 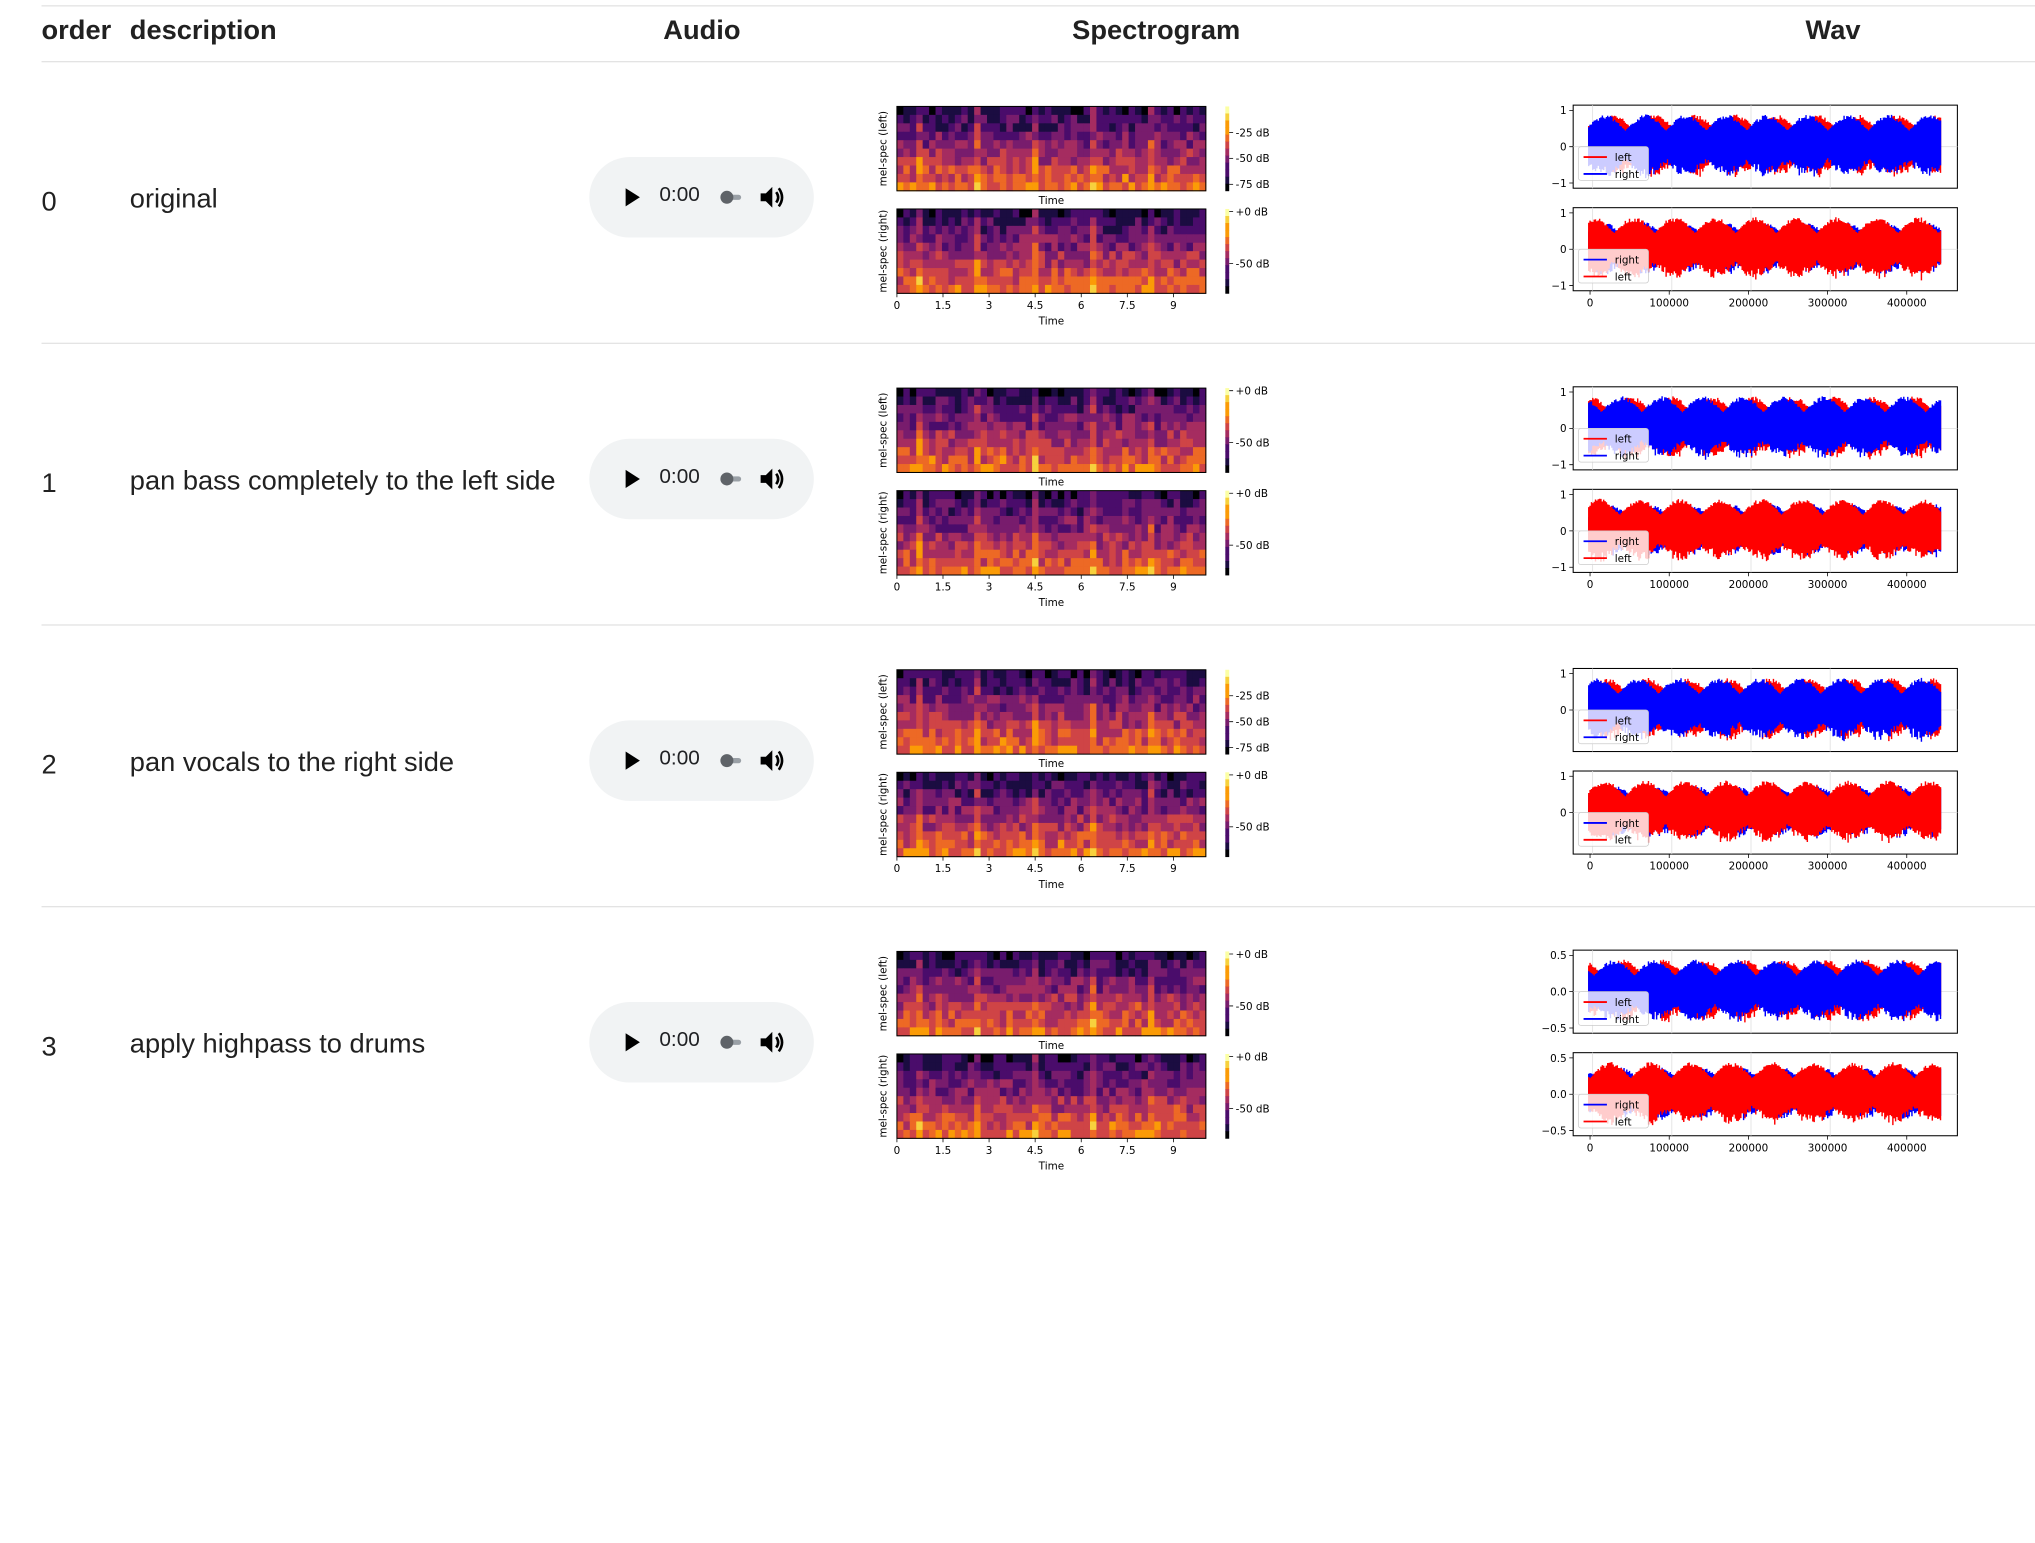 I want to click on wav-panel-top: 0.5 0.0 −0.5 left right, so click(x=1749, y=992).